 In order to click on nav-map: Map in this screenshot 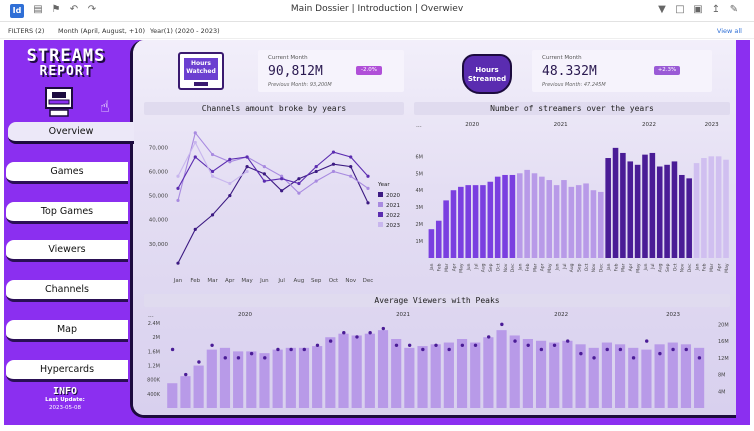, I will do `click(67, 331)`.